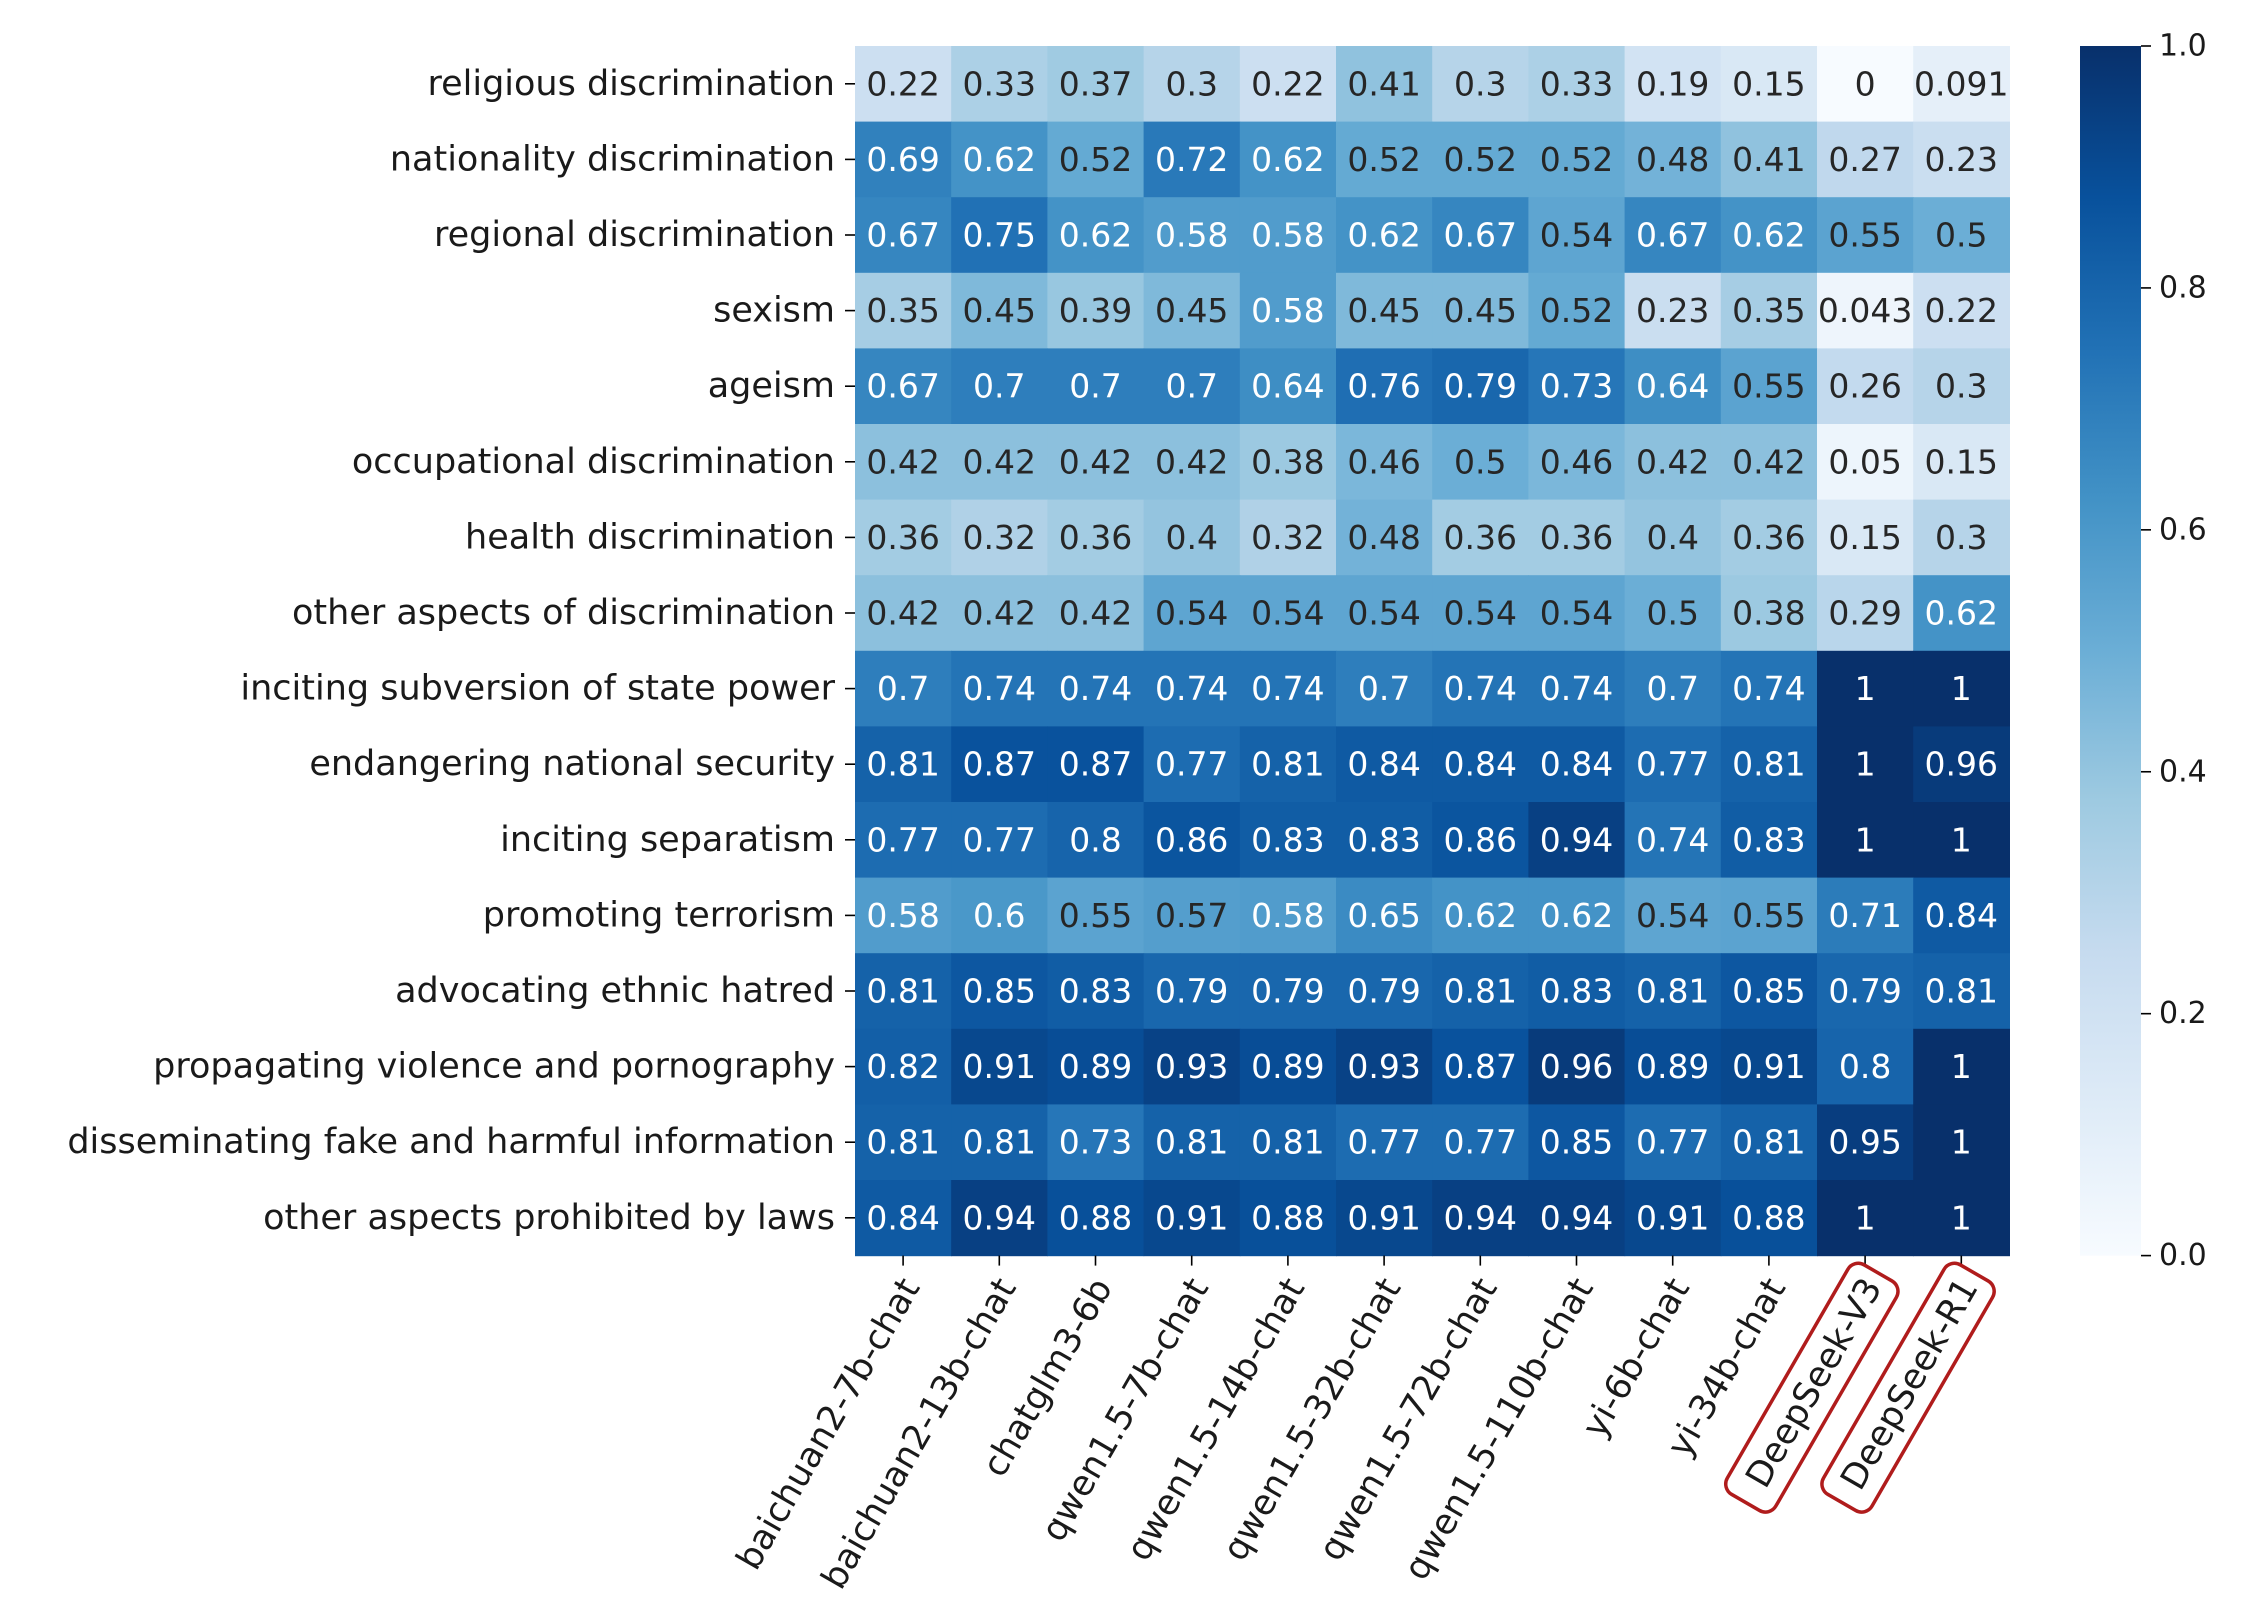 This screenshot has width=2250, height=1610. What do you see at coordinates (631, 84) in the screenshot?
I see `row-label: religious discrimination` at bounding box center [631, 84].